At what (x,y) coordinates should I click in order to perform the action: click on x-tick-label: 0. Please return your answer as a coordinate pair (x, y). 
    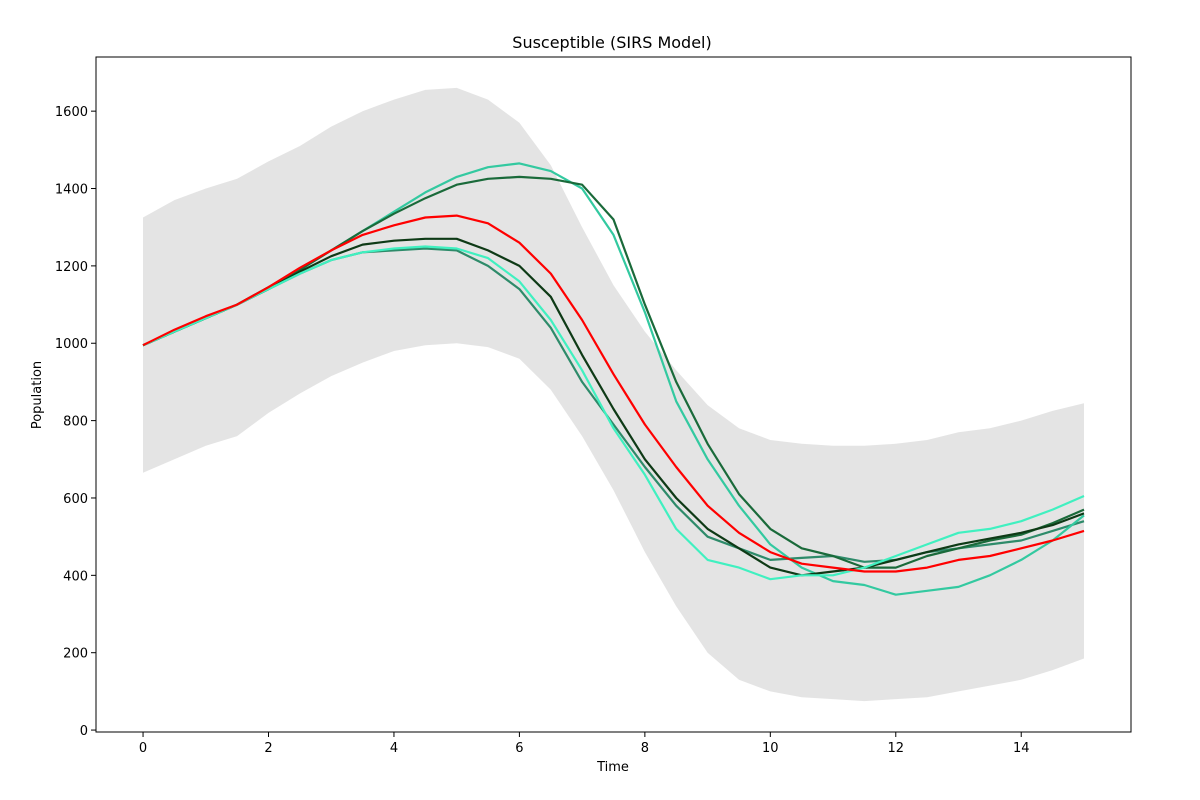
    Looking at the image, I should click on (143, 748).